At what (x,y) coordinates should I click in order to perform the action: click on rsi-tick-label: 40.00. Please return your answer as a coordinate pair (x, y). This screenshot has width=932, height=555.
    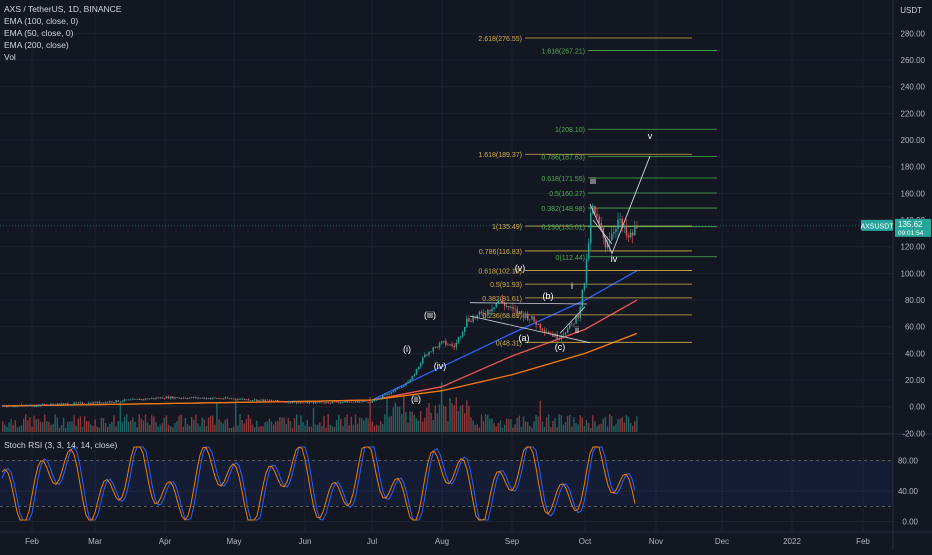
    Looking at the image, I should click on (908, 491).